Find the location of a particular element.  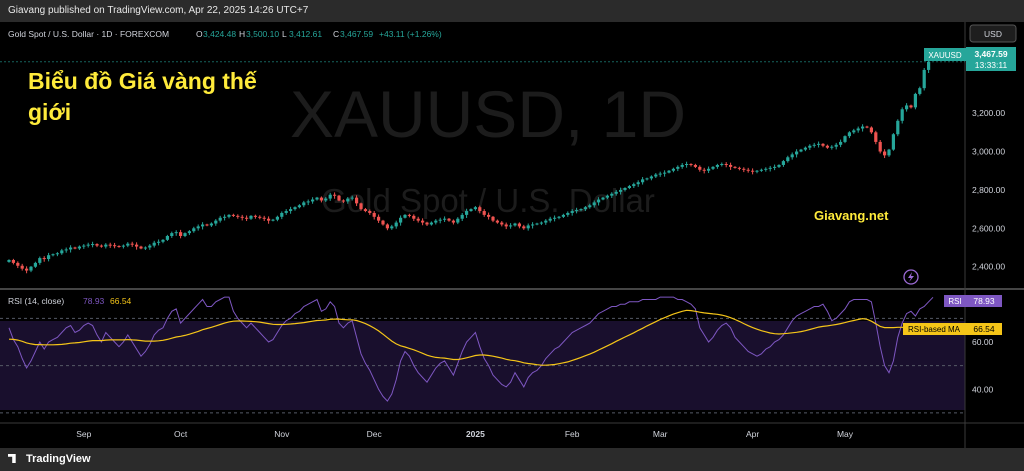

legend-symbol: Gold Spot / U.S. Dollar · 1D · FOREXCOM is located at coordinates (88, 34).